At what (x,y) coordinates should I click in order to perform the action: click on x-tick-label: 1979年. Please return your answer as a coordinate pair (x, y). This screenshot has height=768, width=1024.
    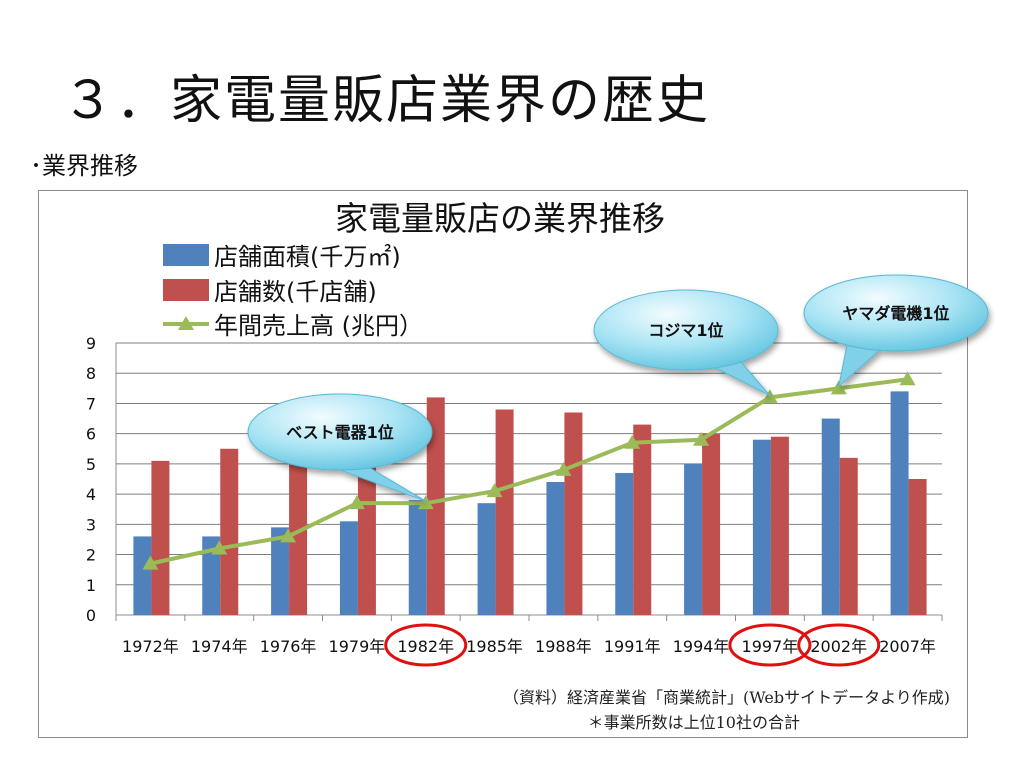
    Looking at the image, I should click on (357, 646).